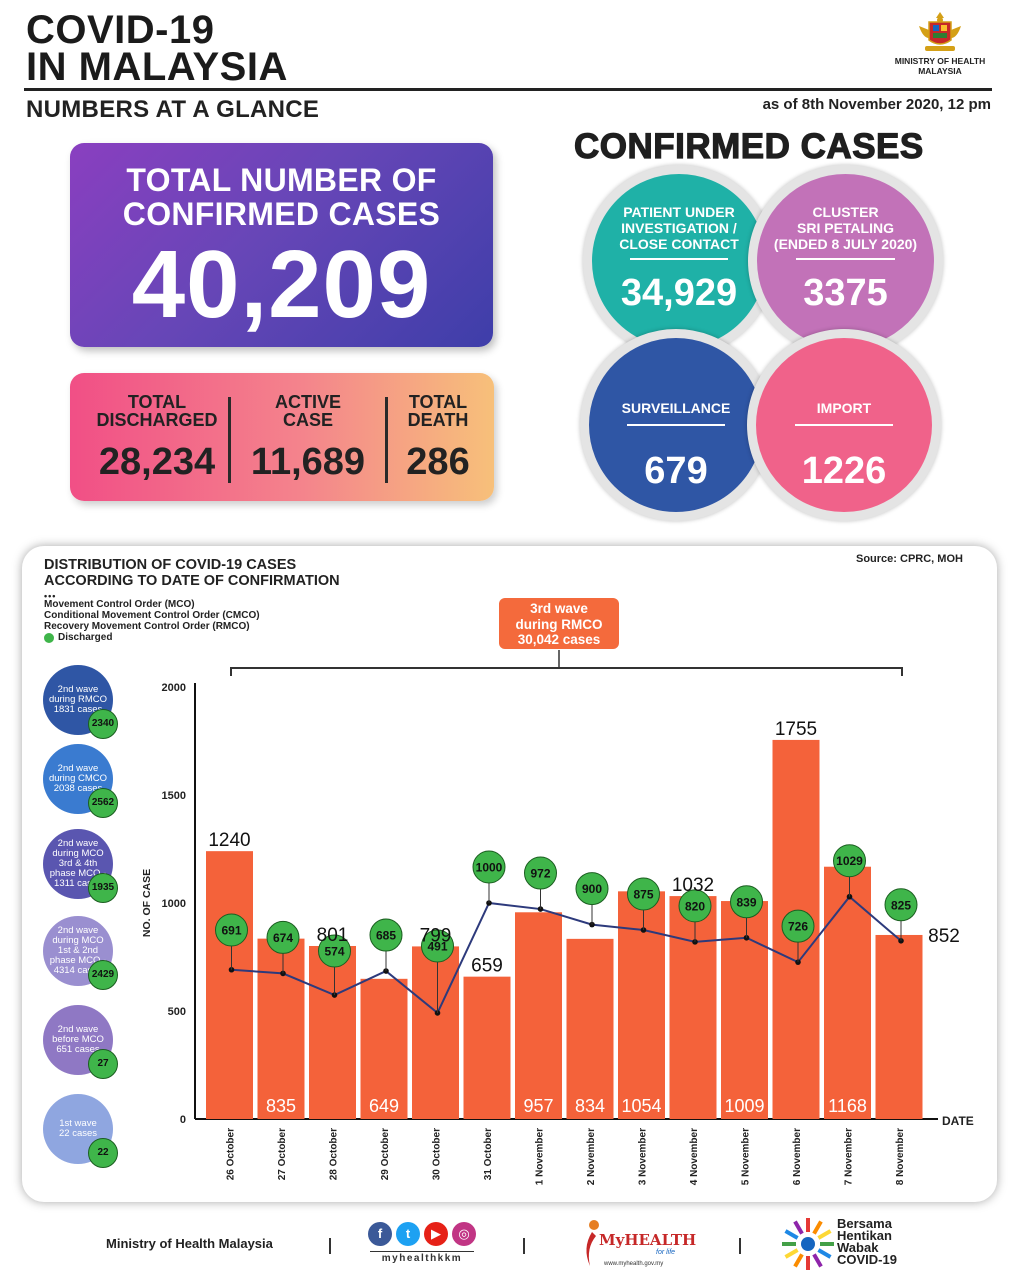 The width and height of the screenshot is (1019, 1280). I want to click on wave-circle-label: 2nd wave during CMCO 2038 cases, so click(78, 779).